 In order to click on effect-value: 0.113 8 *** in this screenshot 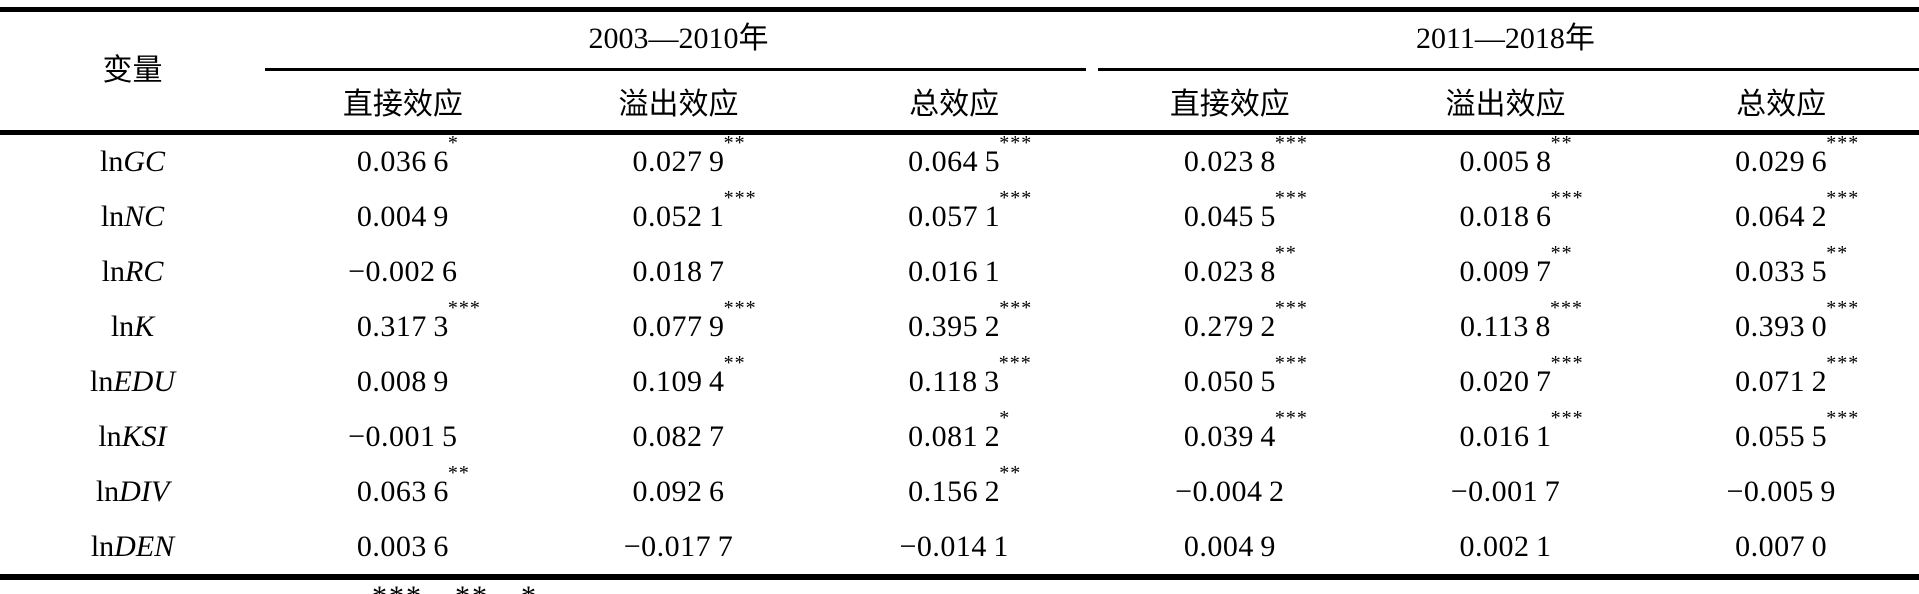, I will do `click(1522, 320)`.